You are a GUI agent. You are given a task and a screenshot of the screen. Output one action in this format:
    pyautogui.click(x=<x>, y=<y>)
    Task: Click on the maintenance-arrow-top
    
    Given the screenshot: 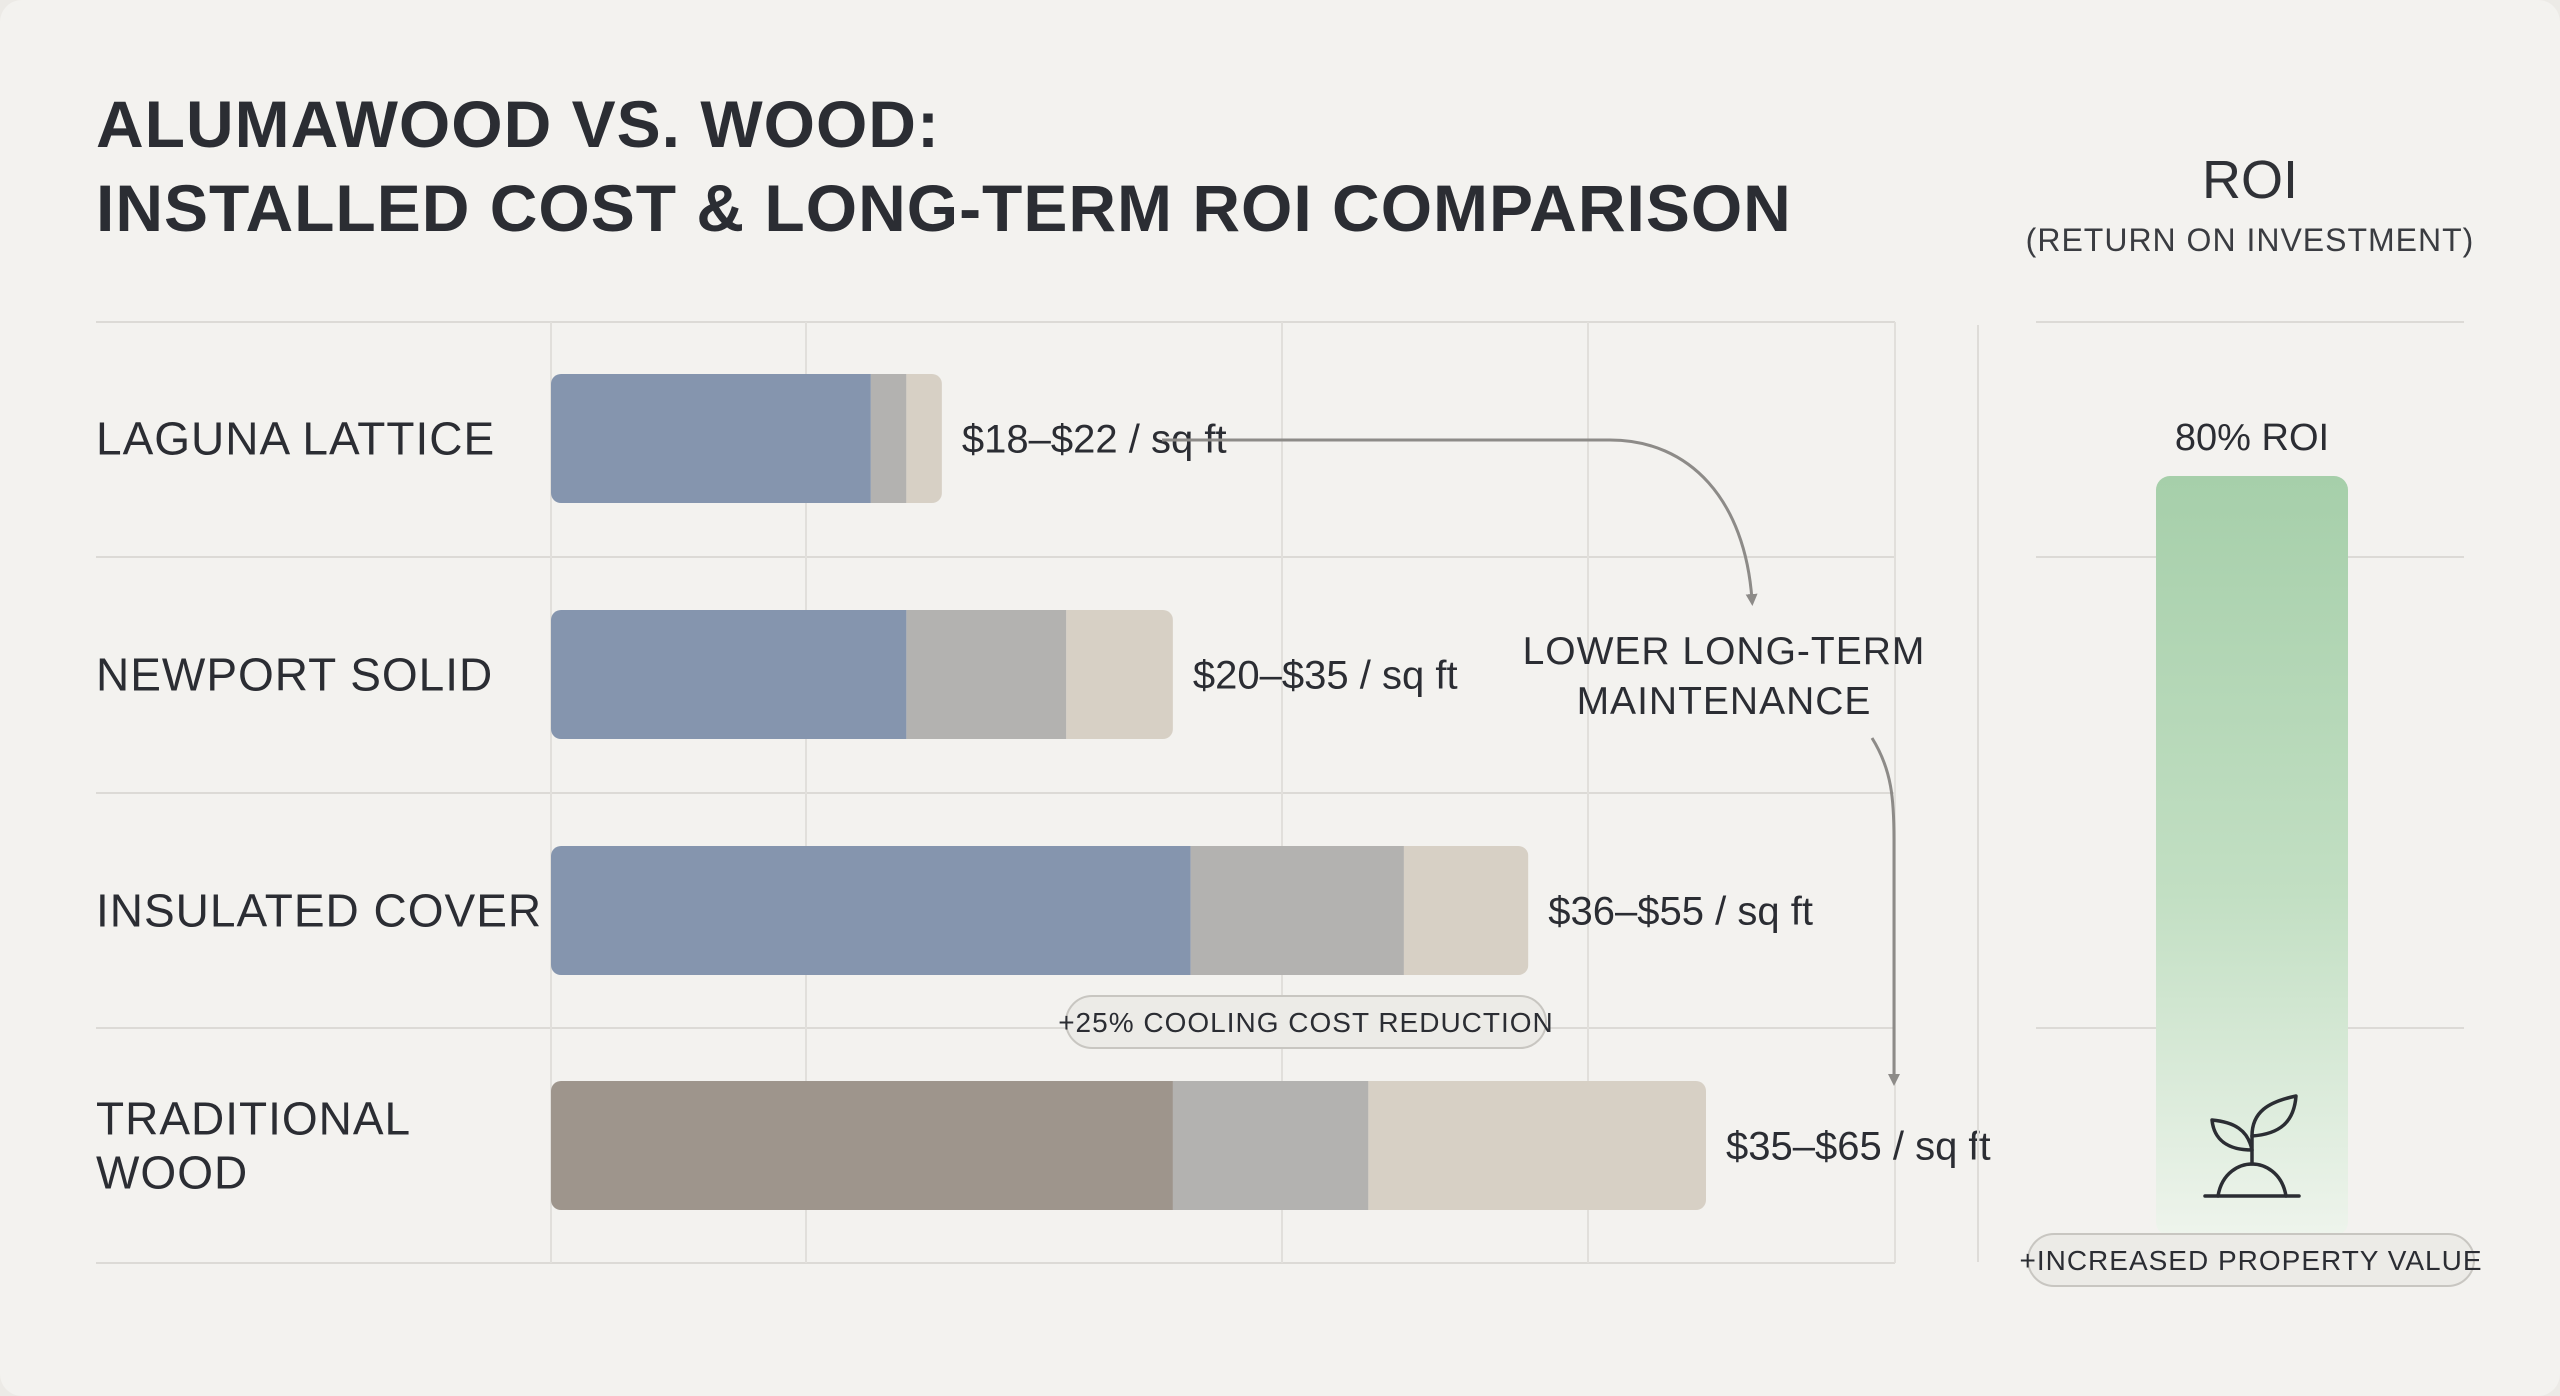 What is the action you would take?
    pyautogui.click(x=1460, y=522)
    